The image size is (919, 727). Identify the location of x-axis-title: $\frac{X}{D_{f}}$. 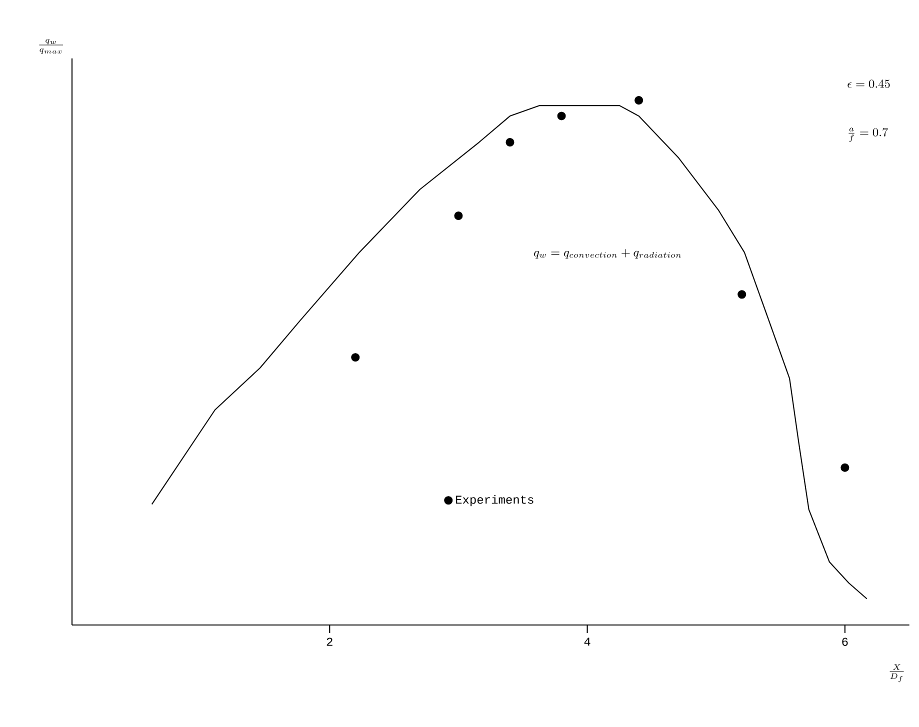
(897, 673).